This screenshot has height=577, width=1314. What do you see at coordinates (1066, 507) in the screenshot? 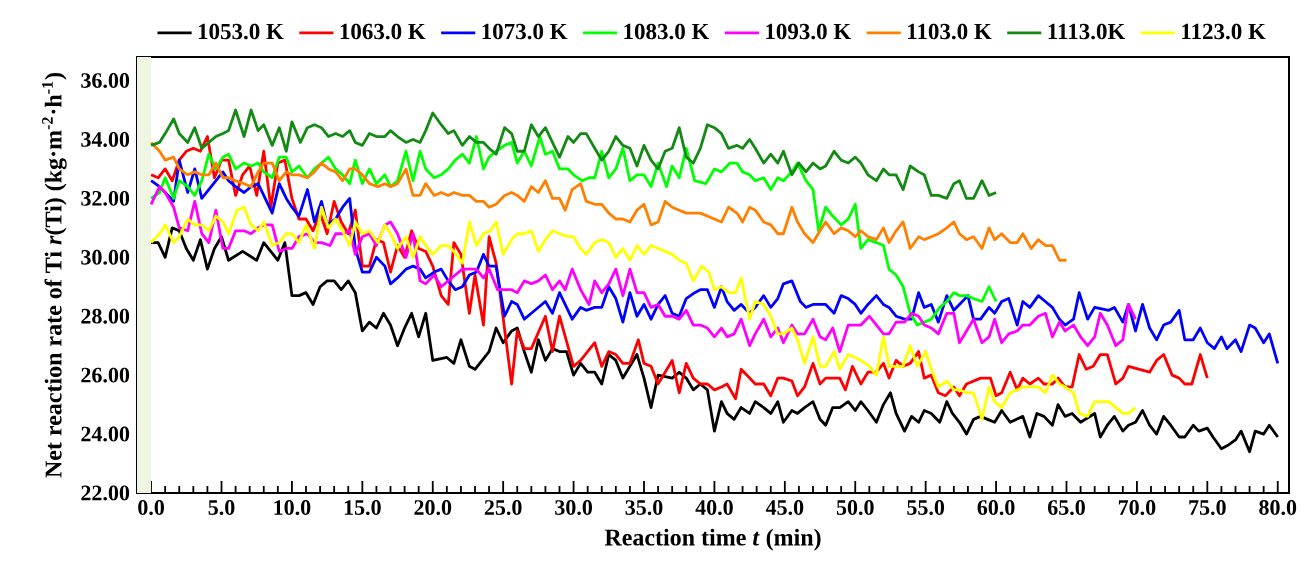
I see `x-tick-label: 65.0` at bounding box center [1066, 507].